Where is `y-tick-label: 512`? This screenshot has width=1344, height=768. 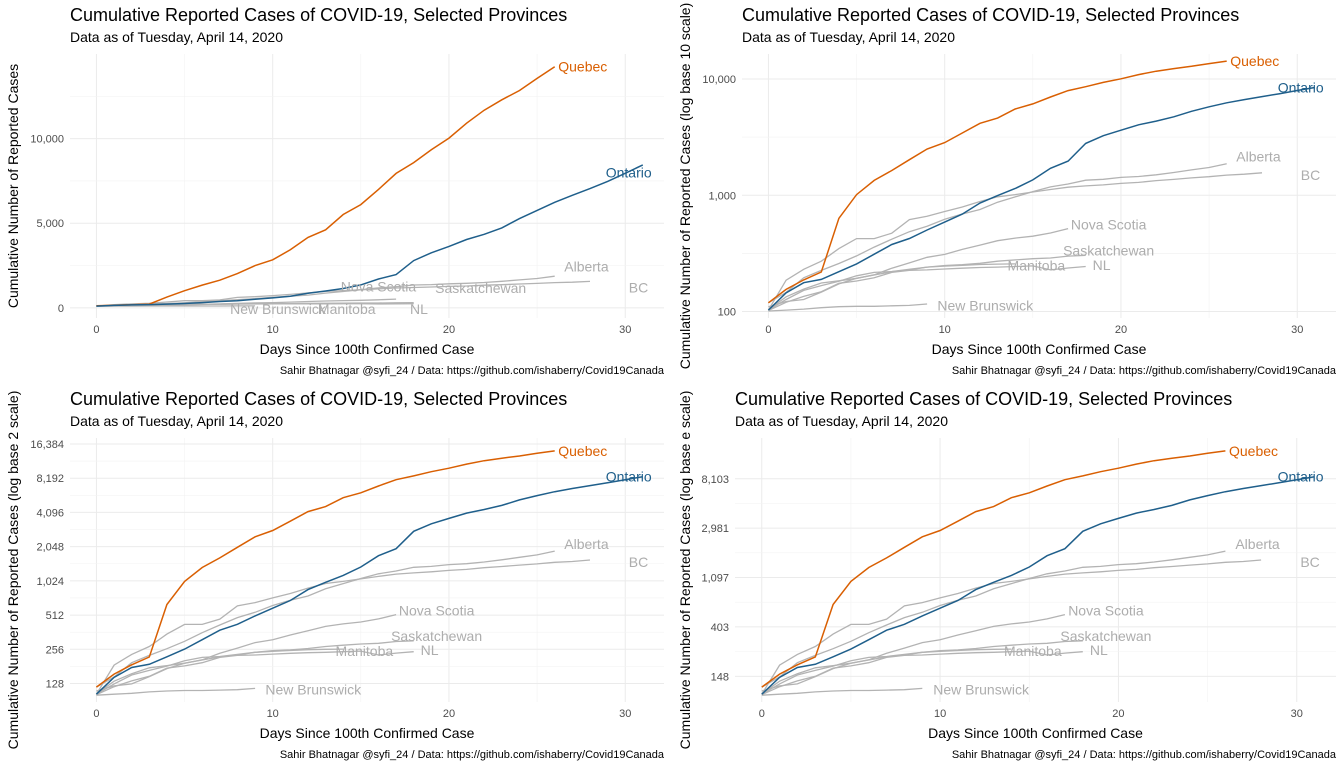 y-tick-label: 512 is located at coordinates (55, 616).